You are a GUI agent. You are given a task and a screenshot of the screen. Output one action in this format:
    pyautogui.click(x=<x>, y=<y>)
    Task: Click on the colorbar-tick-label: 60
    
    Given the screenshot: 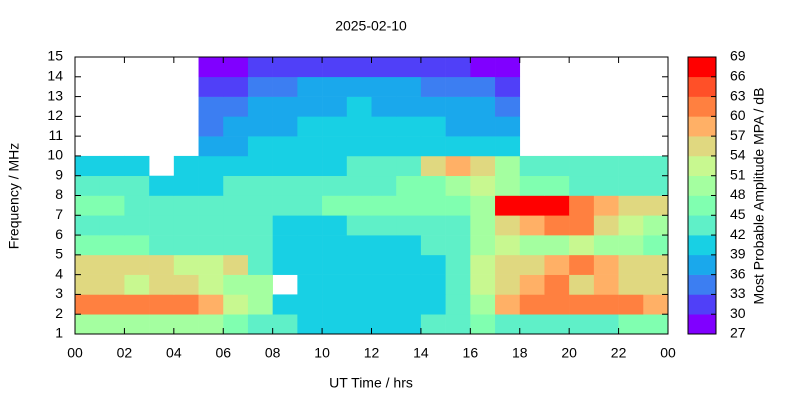 What is the action you would take?
    pyautogui.click(x=738, y=115)
    